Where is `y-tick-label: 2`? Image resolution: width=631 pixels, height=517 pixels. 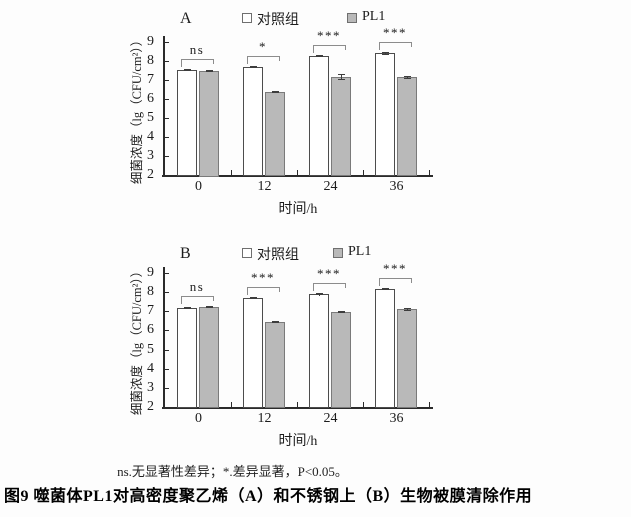 y-tick-label: 2 is located at coordinates (150, 174).